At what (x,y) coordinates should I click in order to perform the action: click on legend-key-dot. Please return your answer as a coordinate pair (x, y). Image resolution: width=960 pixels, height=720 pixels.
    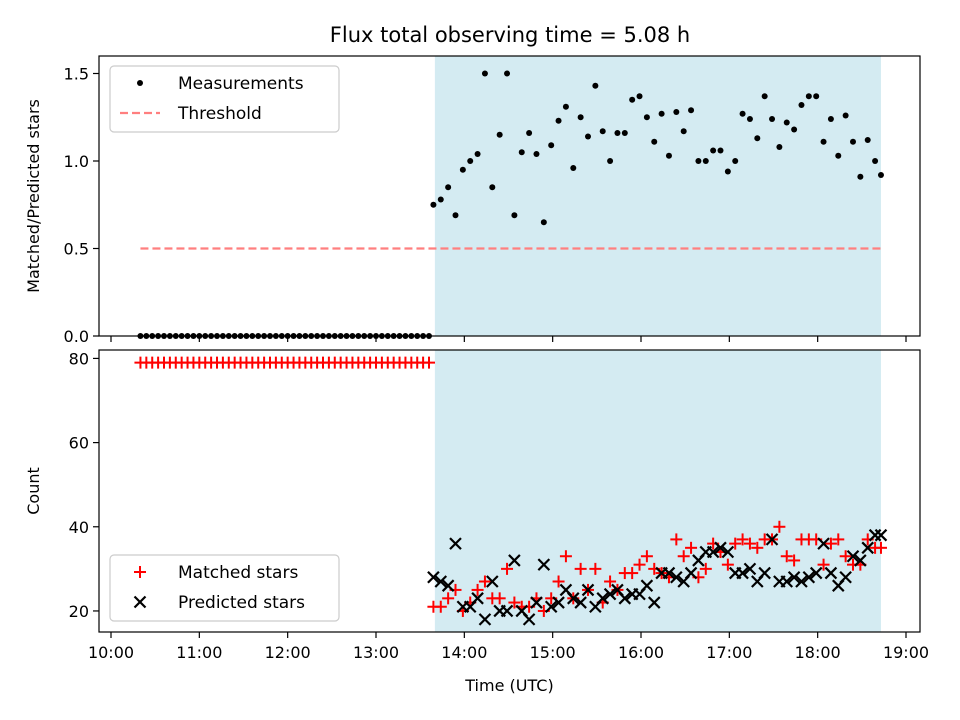
    Looking at the image, I should click on (140, 83).